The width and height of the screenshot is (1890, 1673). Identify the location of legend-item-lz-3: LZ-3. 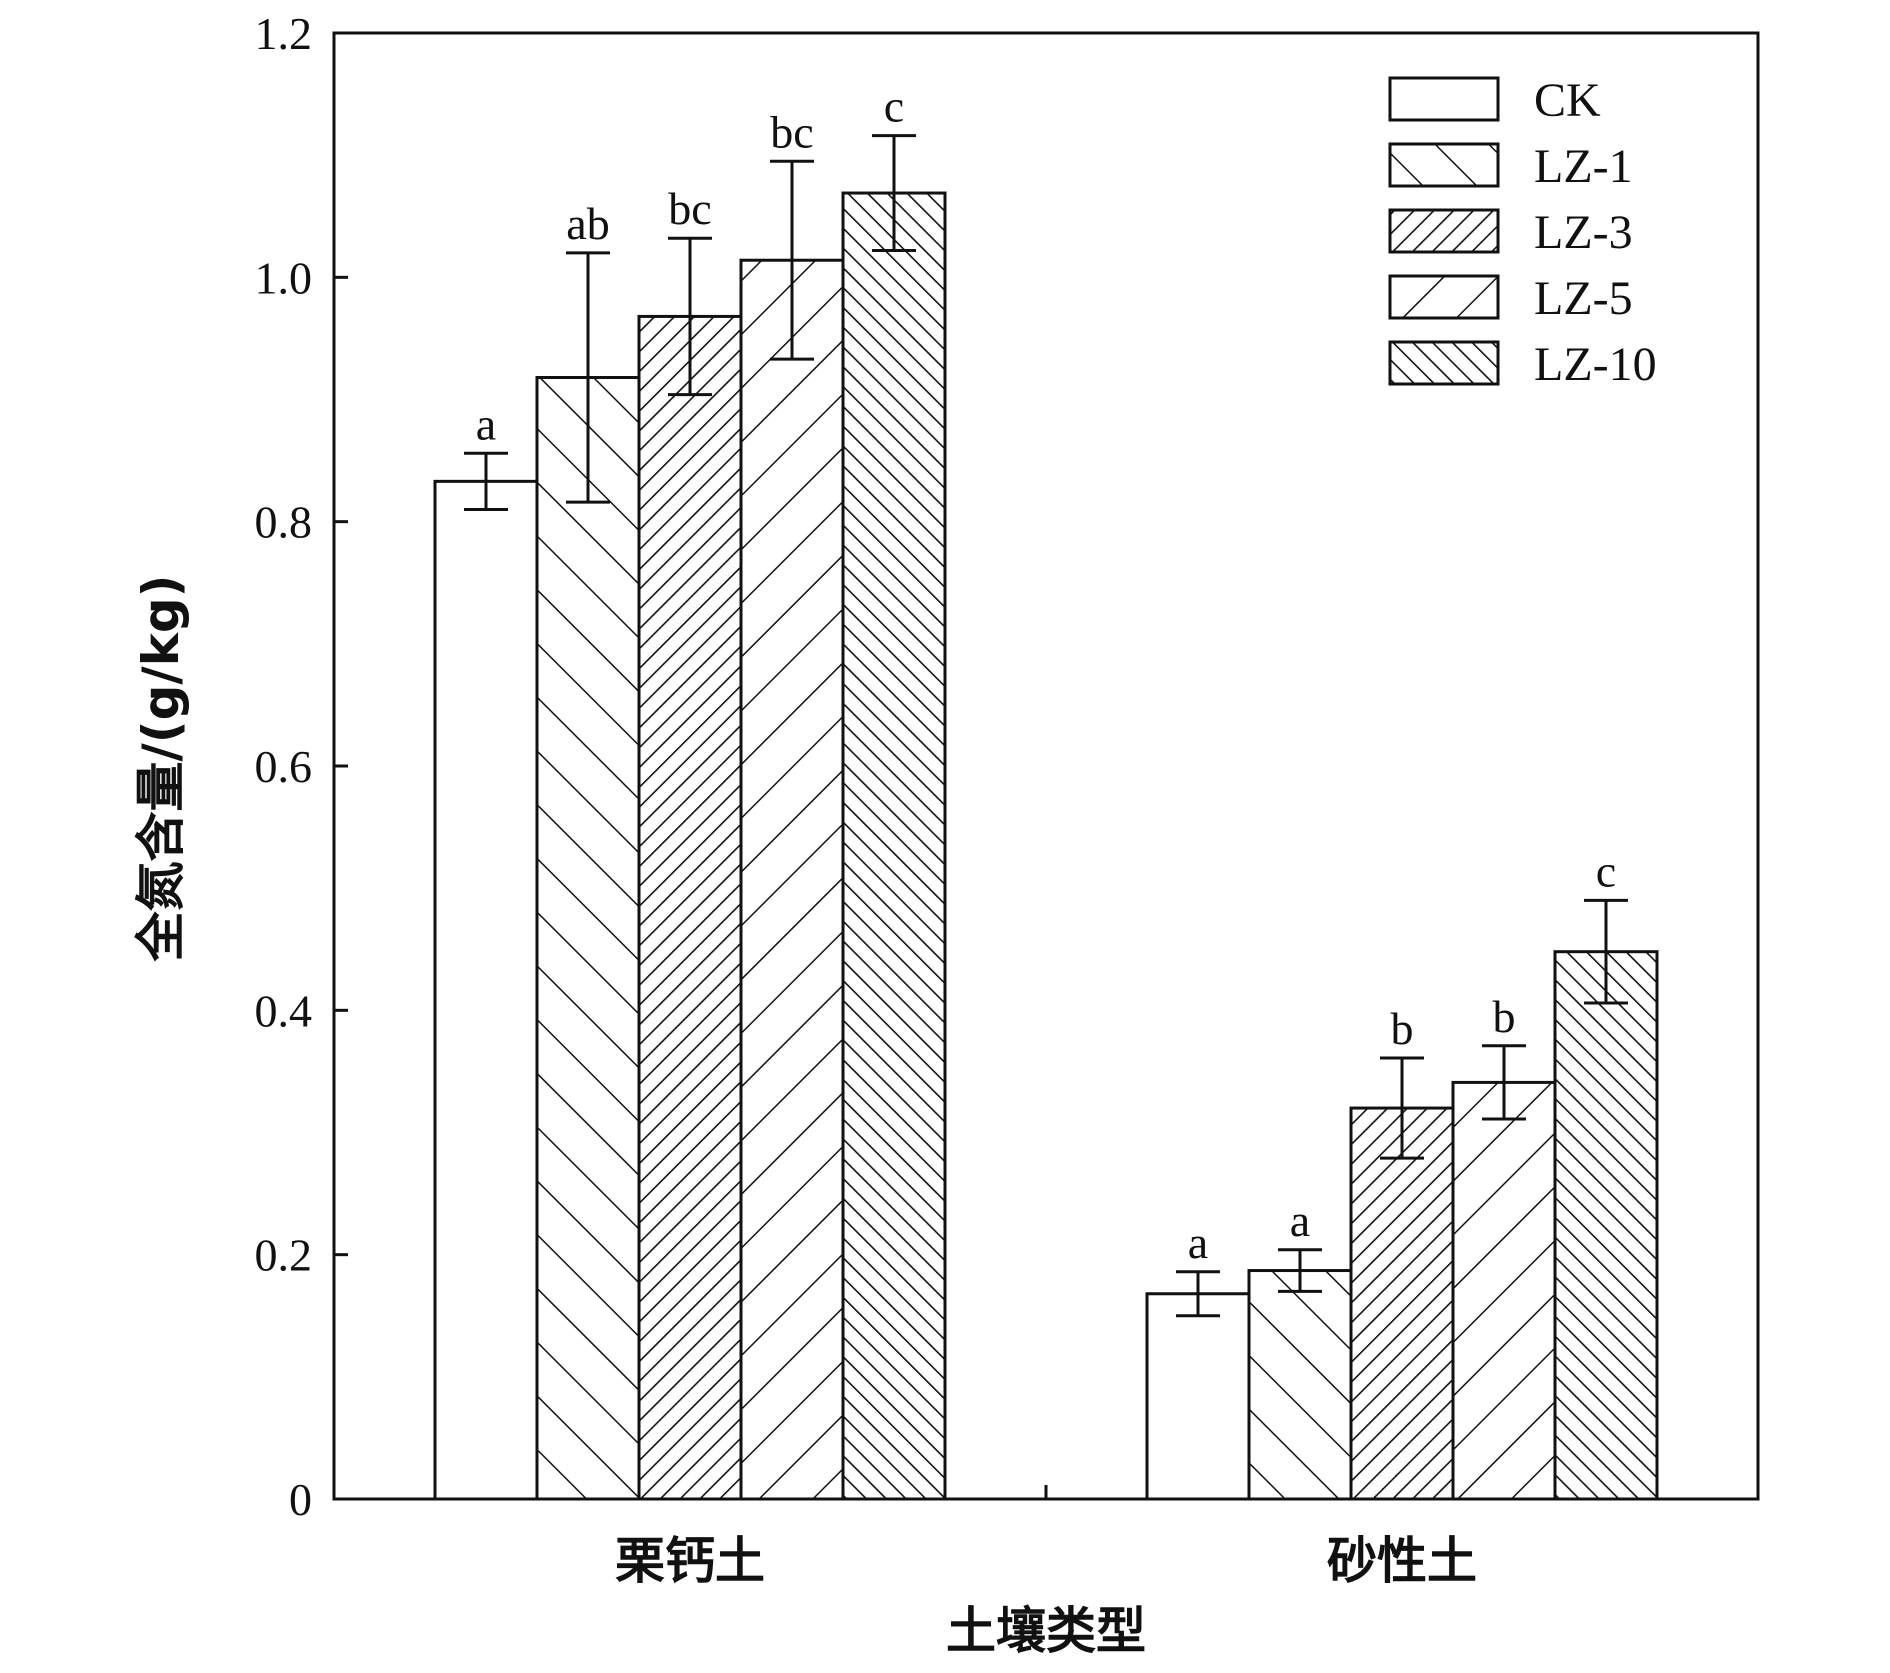
(1510, 232).